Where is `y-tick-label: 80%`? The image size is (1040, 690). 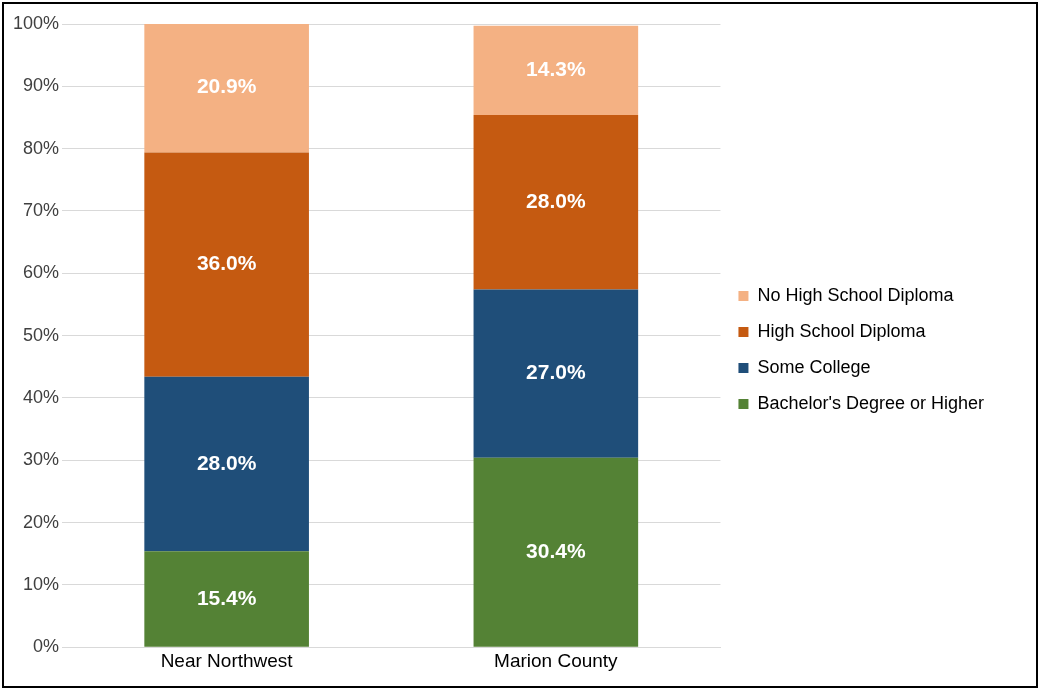 y-tick-label: 80% is located at coordinates (41, 147).